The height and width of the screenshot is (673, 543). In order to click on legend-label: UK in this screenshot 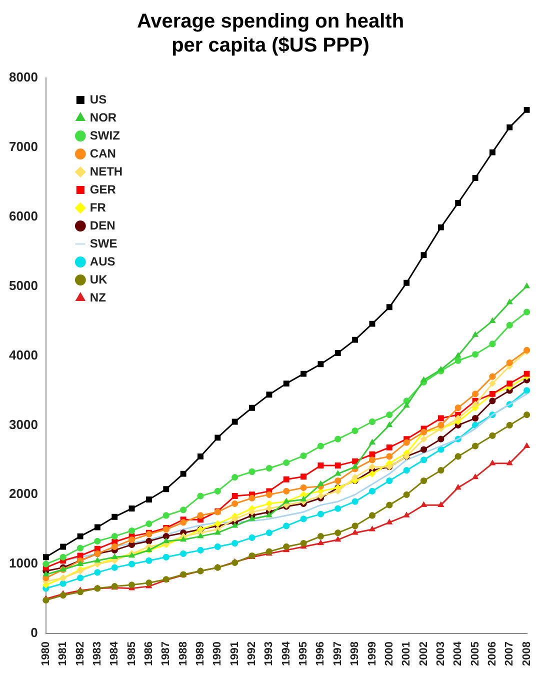, I will do `click(99, 279)`.